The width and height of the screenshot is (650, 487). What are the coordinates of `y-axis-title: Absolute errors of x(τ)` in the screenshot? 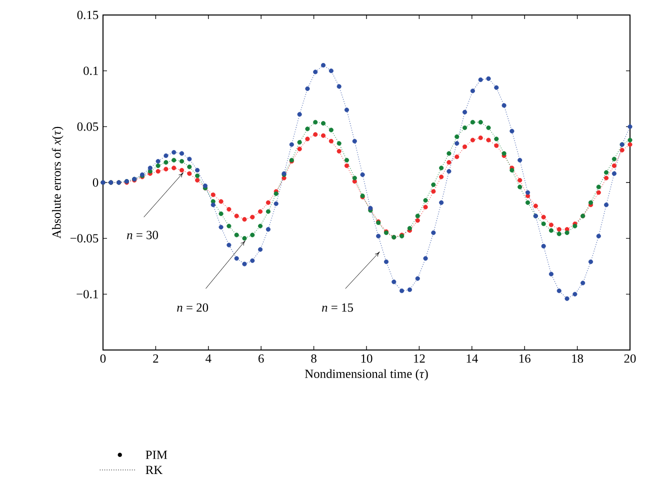 It's located at (58, 182).